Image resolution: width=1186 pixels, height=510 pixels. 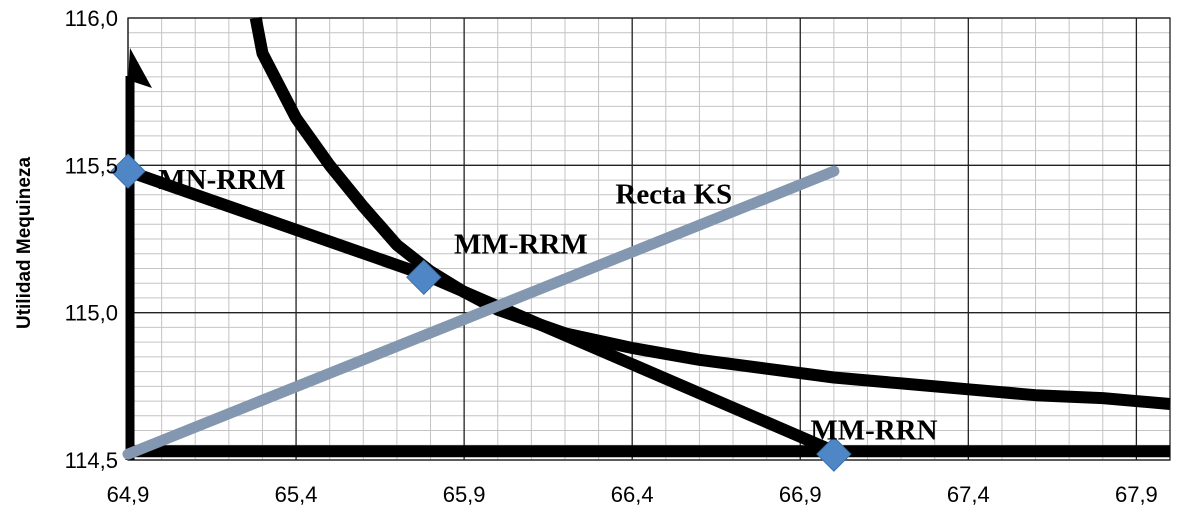 I want to click on x-tick-label: 66,9, so click(x=800, y=494).